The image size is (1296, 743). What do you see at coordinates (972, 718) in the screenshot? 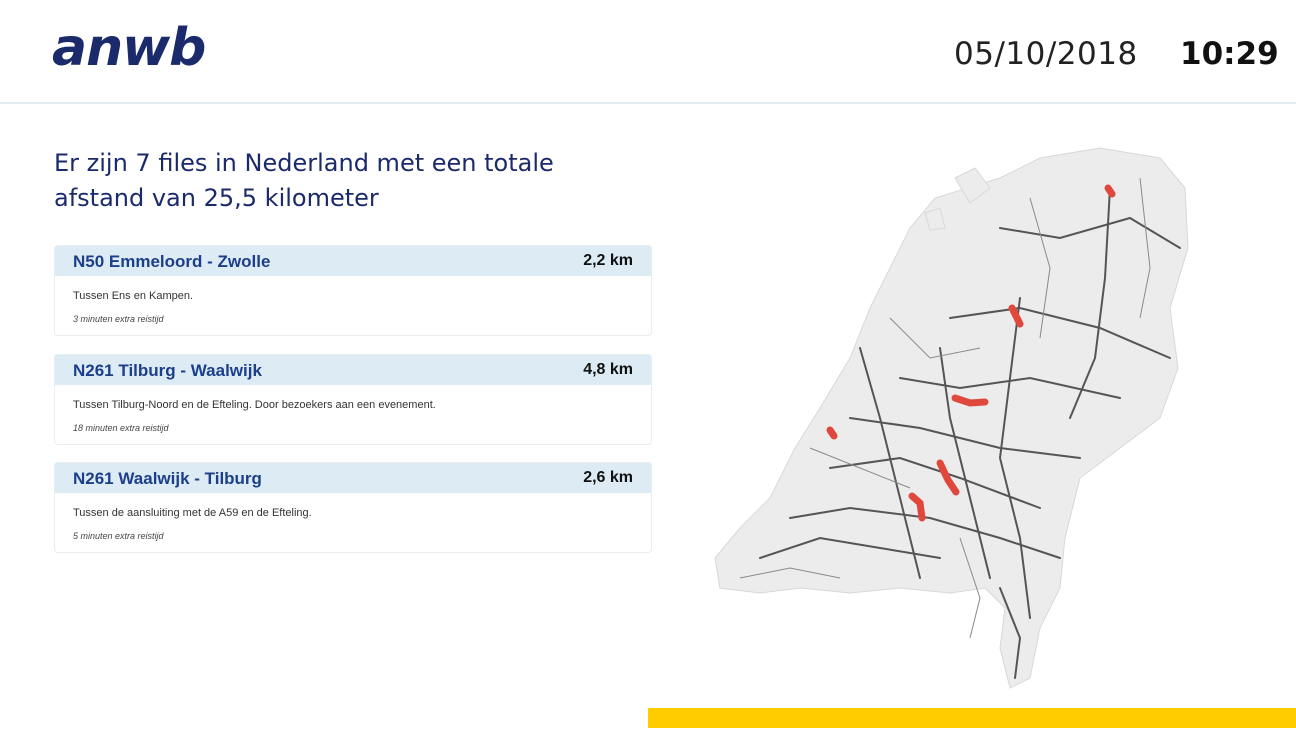
I see `accent-bar` at bounding box center [972, 718].